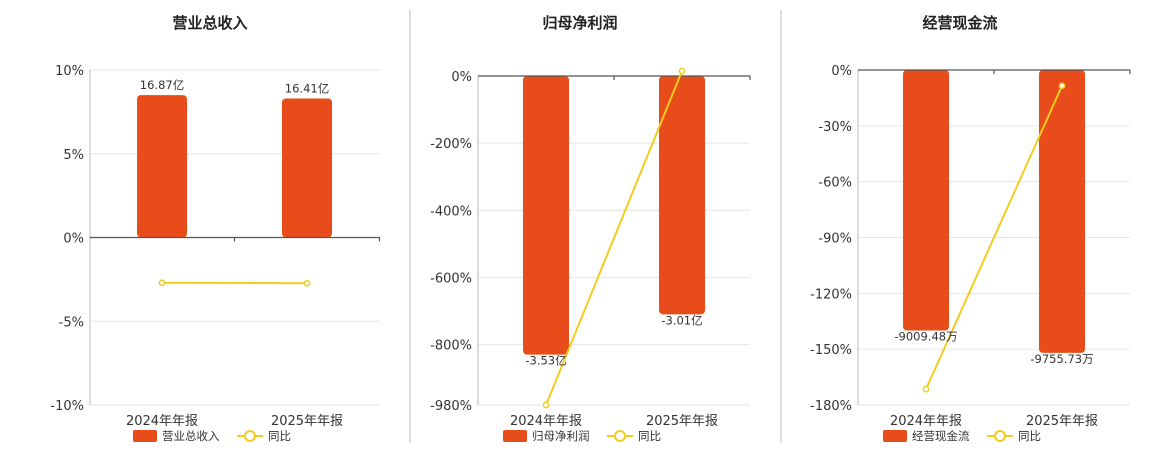 This screenshot has height=450, width=1160. Describe the element at coordinates (835, 183) in the screenshot. I see `y-tick-label: -60%` at that location.